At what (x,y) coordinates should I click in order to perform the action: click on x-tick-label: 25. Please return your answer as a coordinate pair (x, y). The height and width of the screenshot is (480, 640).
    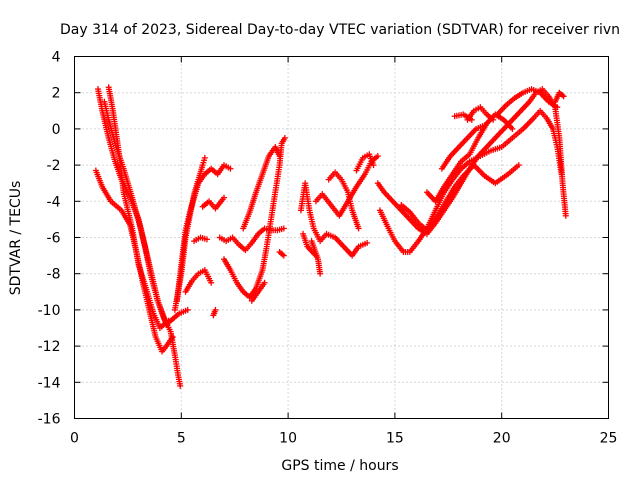
    Looking at the image, I should click on (609, 439).